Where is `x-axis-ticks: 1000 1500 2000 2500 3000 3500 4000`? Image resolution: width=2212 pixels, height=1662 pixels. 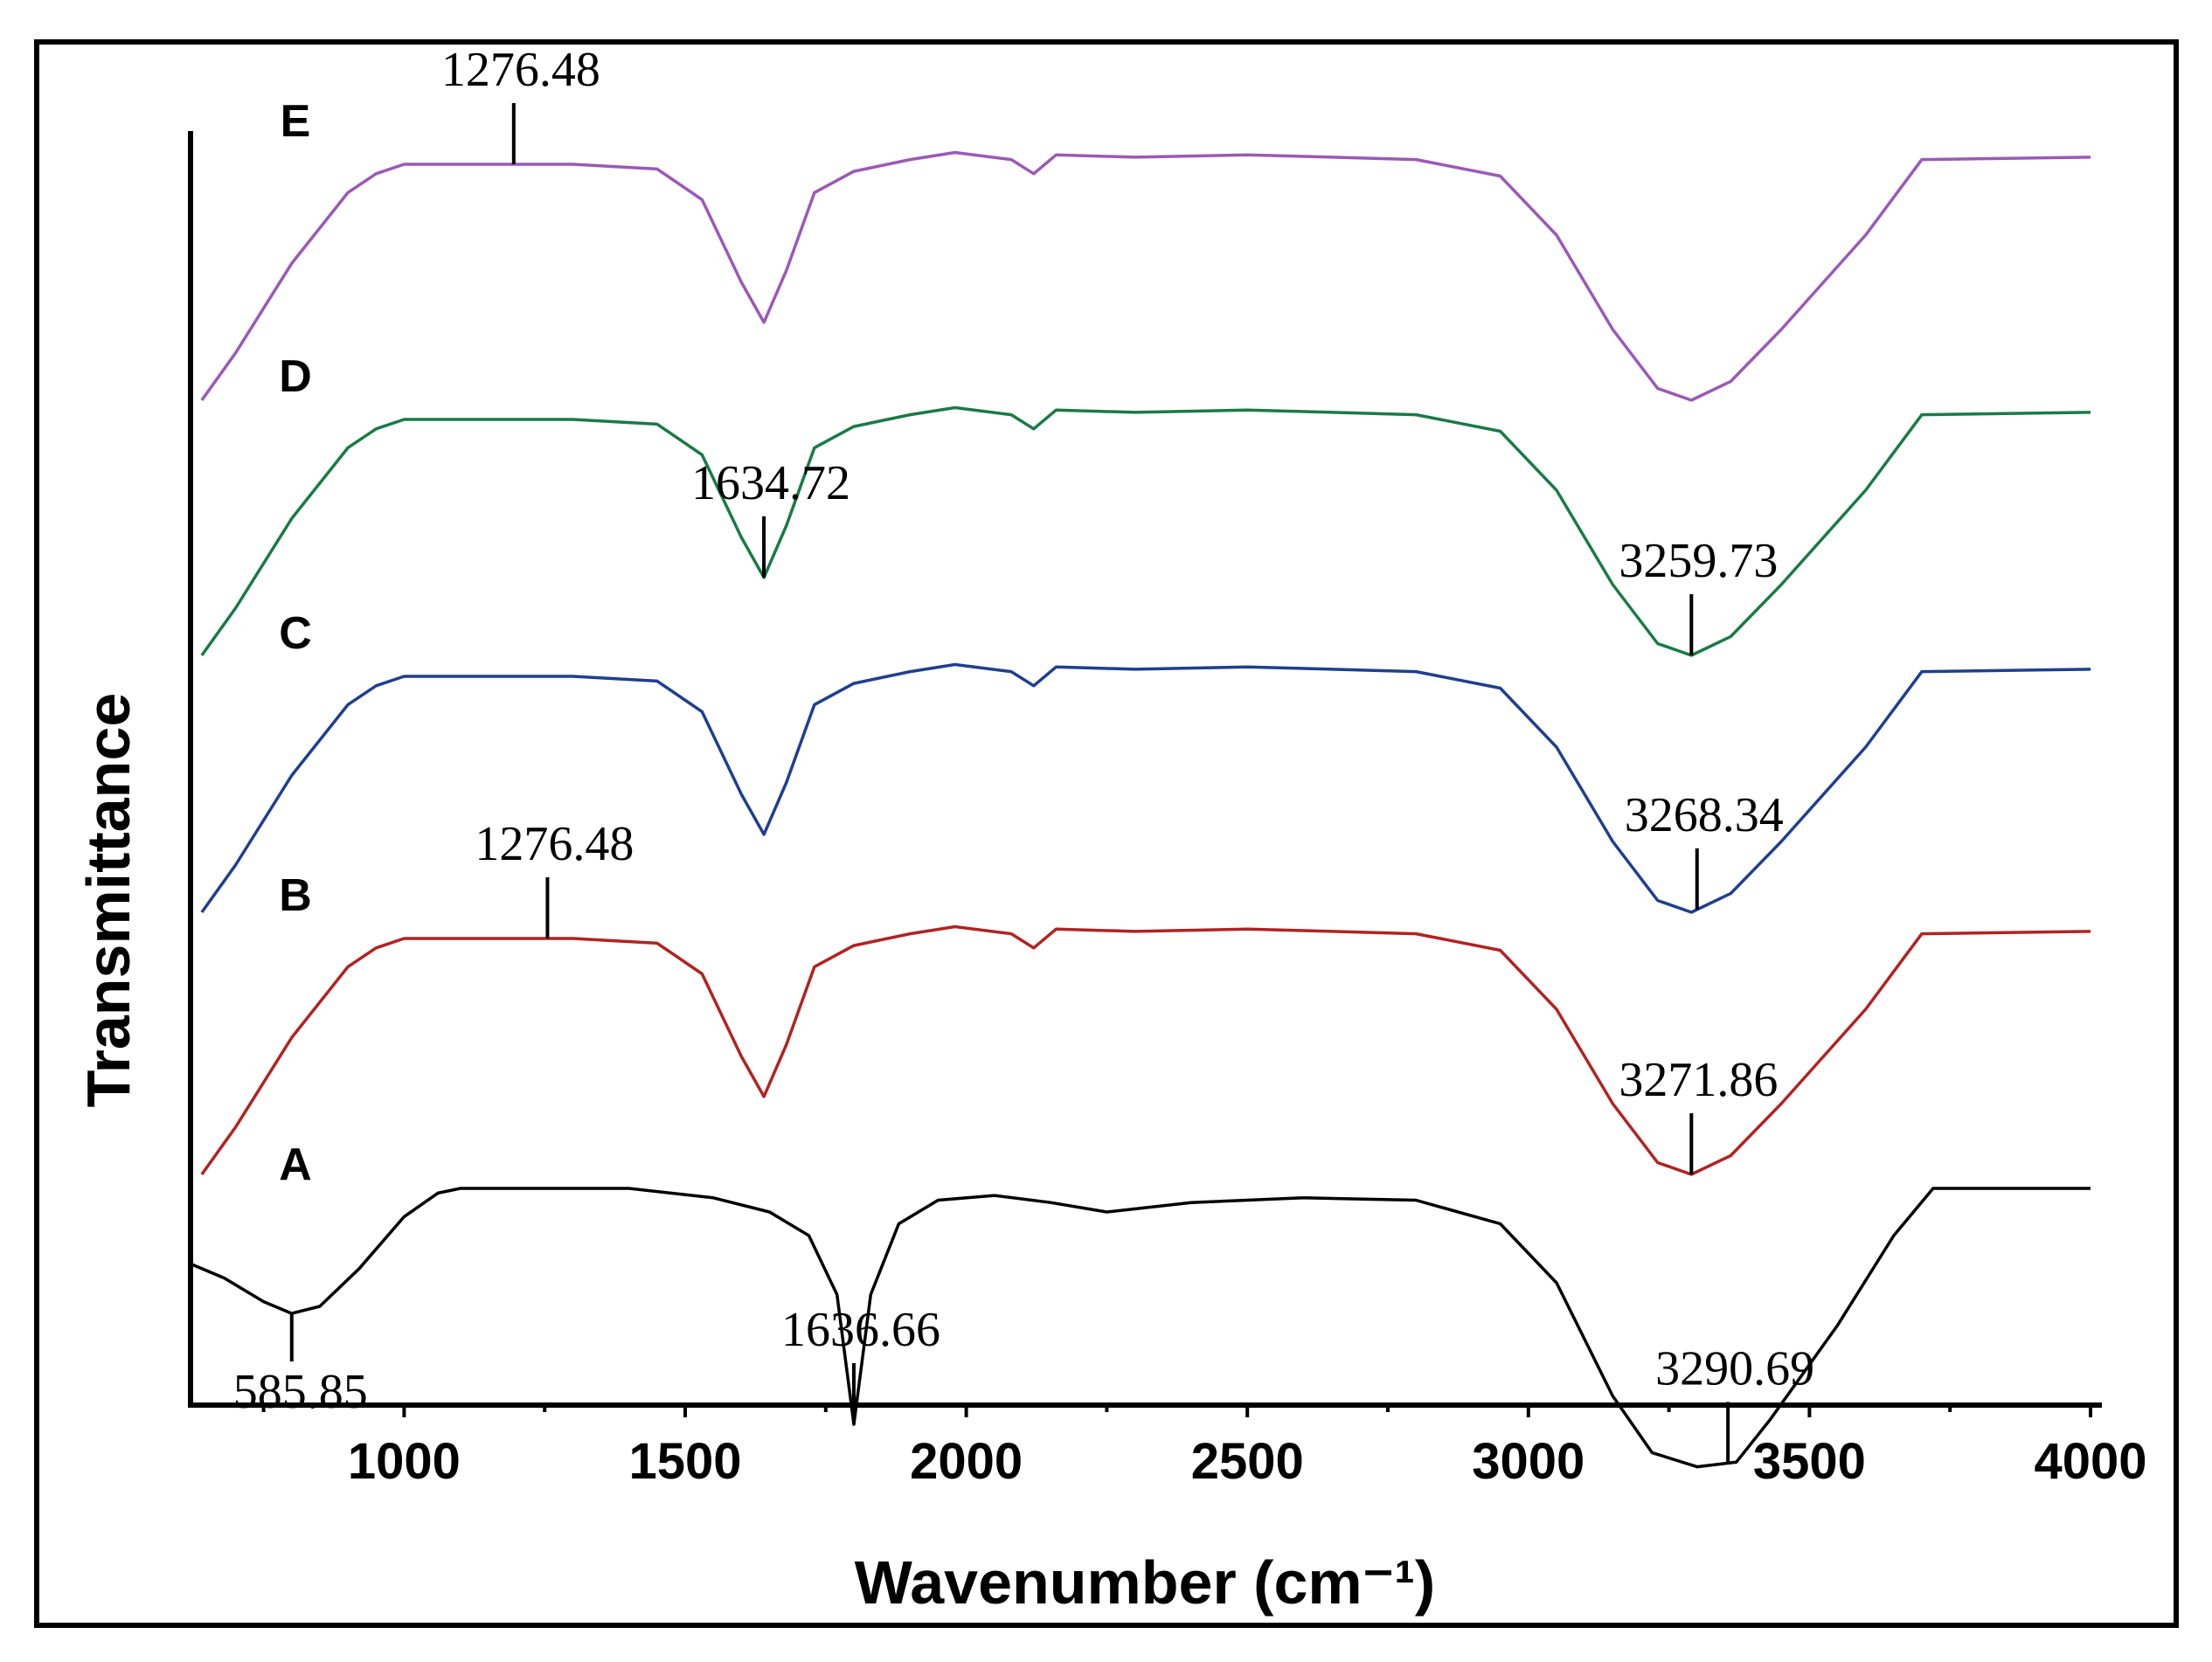
x-axis-ticks: 1000 1500 2000 2500 3000 3500 4000 is located at coordinates (1204, 1447).